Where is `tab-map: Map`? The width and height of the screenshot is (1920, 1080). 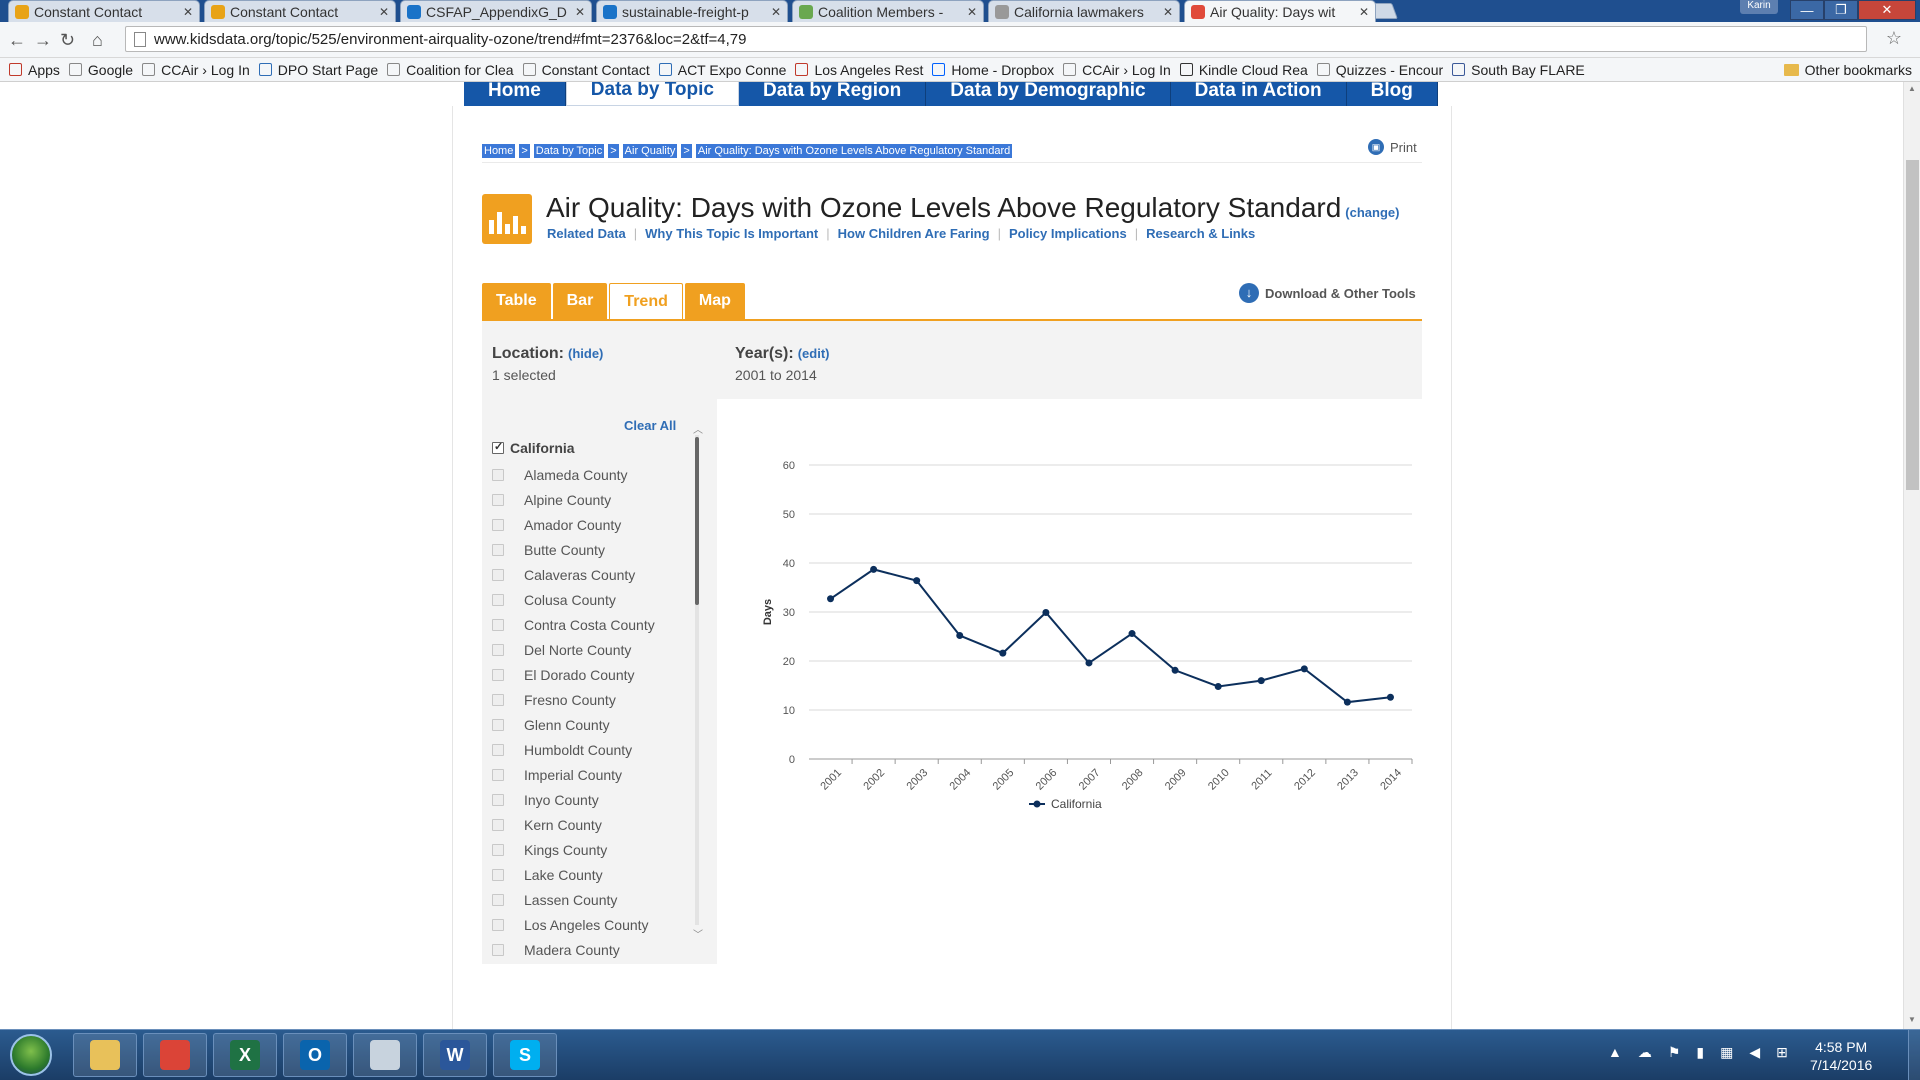 tab-map: Map is located at coordinates (714, 301).